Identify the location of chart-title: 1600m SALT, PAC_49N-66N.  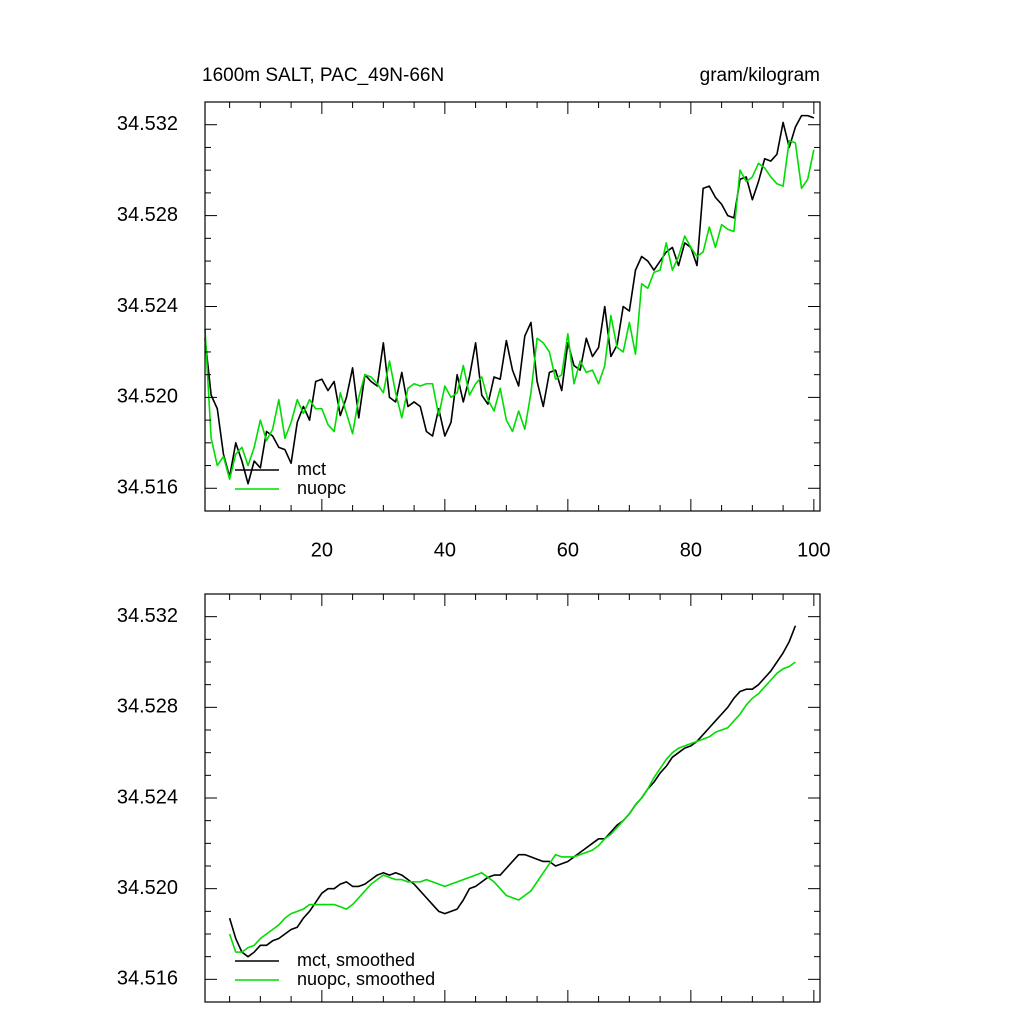
(323, 75).